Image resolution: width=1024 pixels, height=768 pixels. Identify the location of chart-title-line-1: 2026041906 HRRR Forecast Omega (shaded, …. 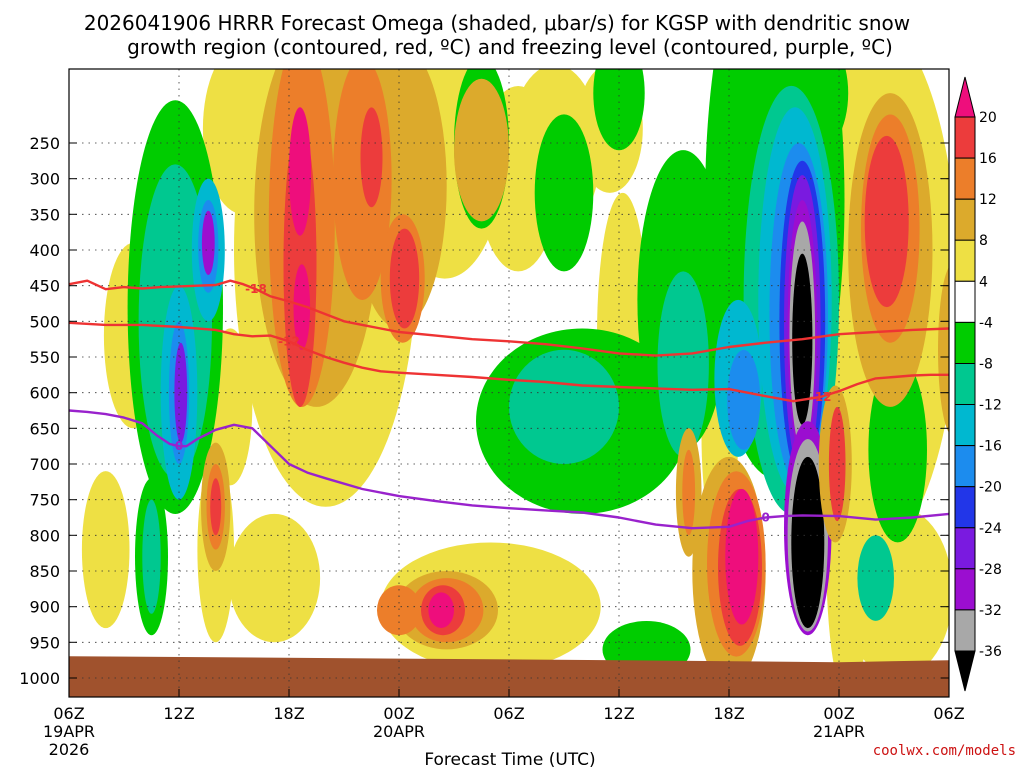
(497, 23).